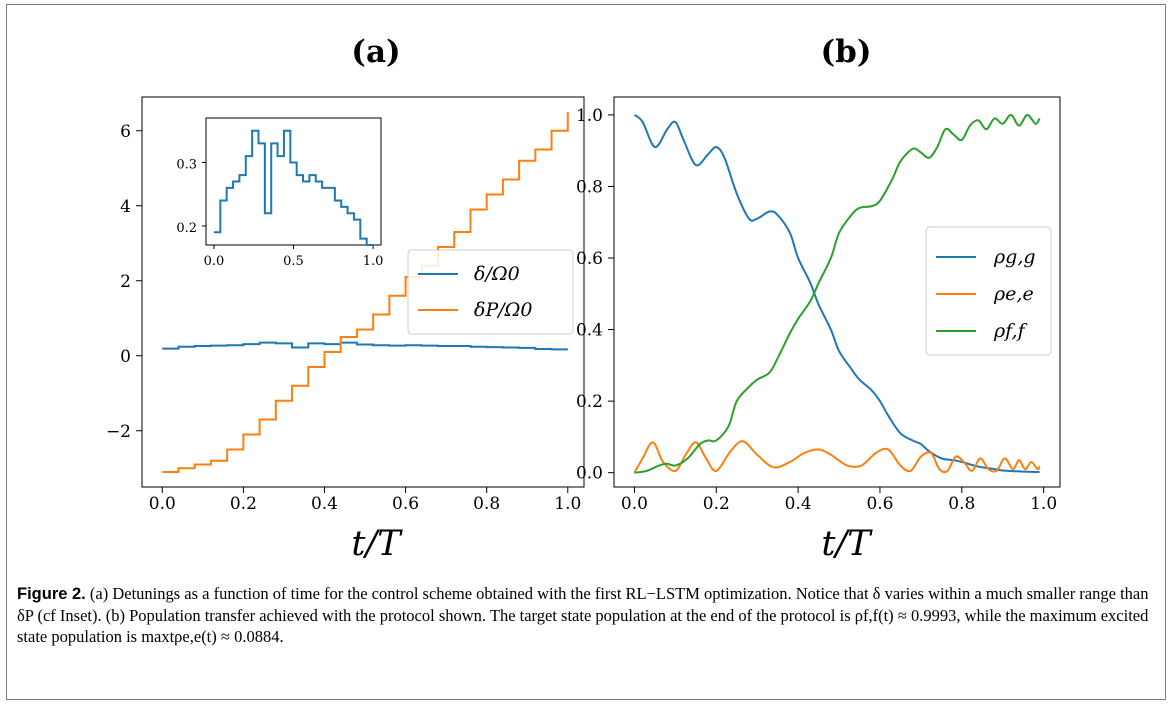 The image size is (1174, 706). I want to click on panel-a-inset: 0.0 0.5 1.0 0.2 0.3, so click(280, 193).